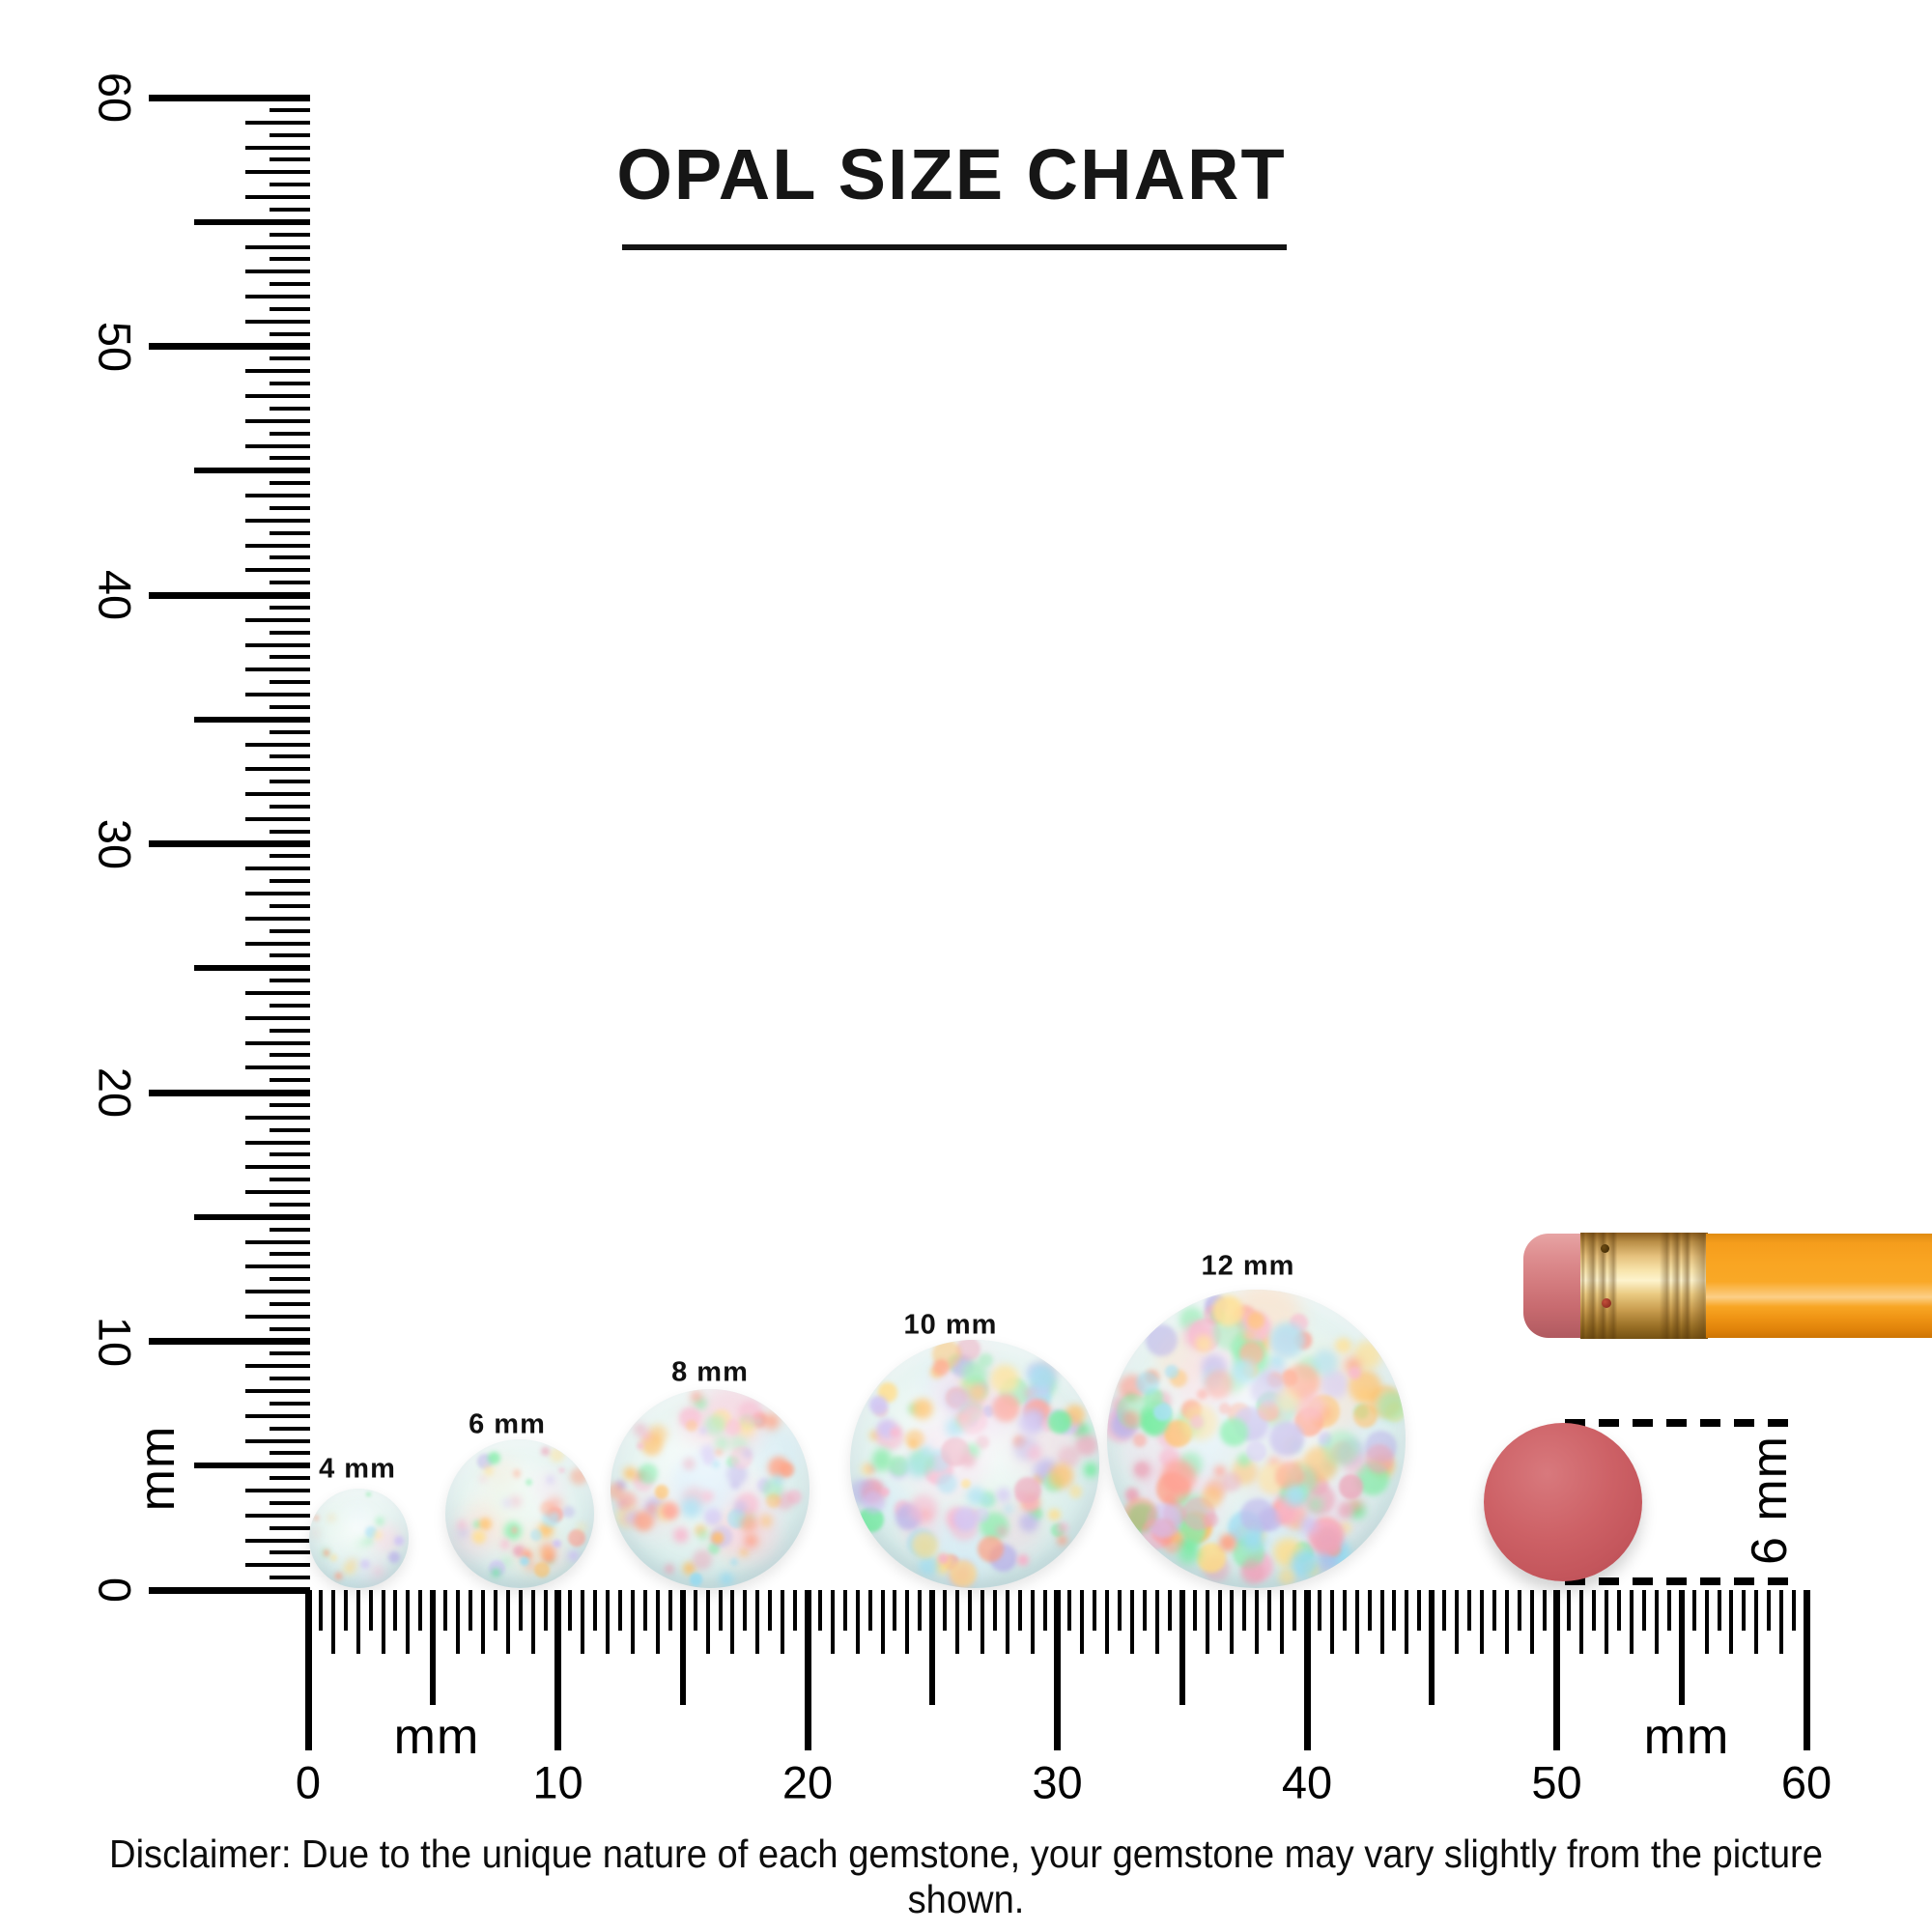  What do you see at coordinates (1677, 1581) in the screenshot?
I see `dimension-line-bottom` at bounding box center [1677, 1581].